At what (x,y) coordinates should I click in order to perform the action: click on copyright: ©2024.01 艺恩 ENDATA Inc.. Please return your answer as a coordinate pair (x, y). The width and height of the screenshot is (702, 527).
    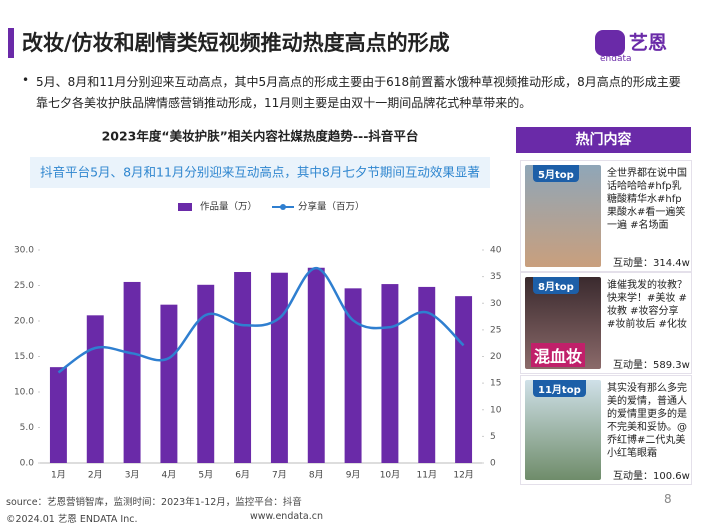
    Looking at the image, I should click on (72, 519).